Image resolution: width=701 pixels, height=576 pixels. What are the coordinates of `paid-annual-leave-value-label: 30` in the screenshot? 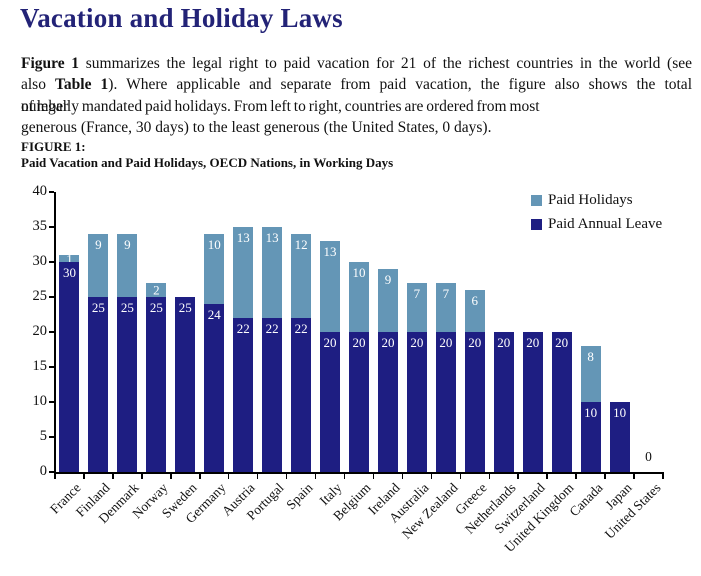 It's located at (69, 272).